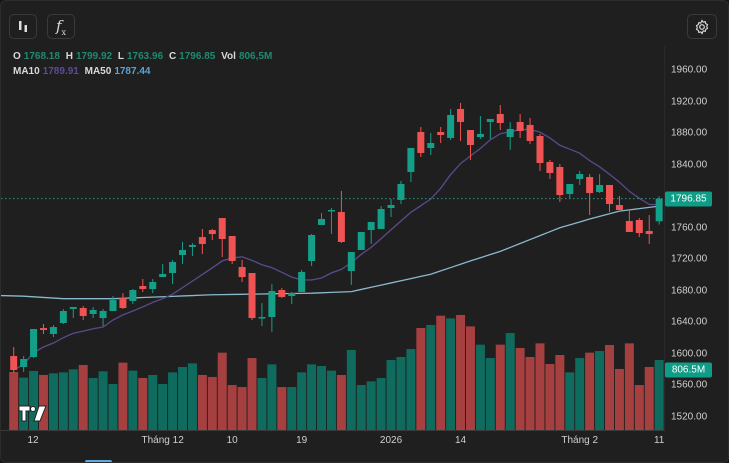  I want to click on close-label: C, so click(172, 56).